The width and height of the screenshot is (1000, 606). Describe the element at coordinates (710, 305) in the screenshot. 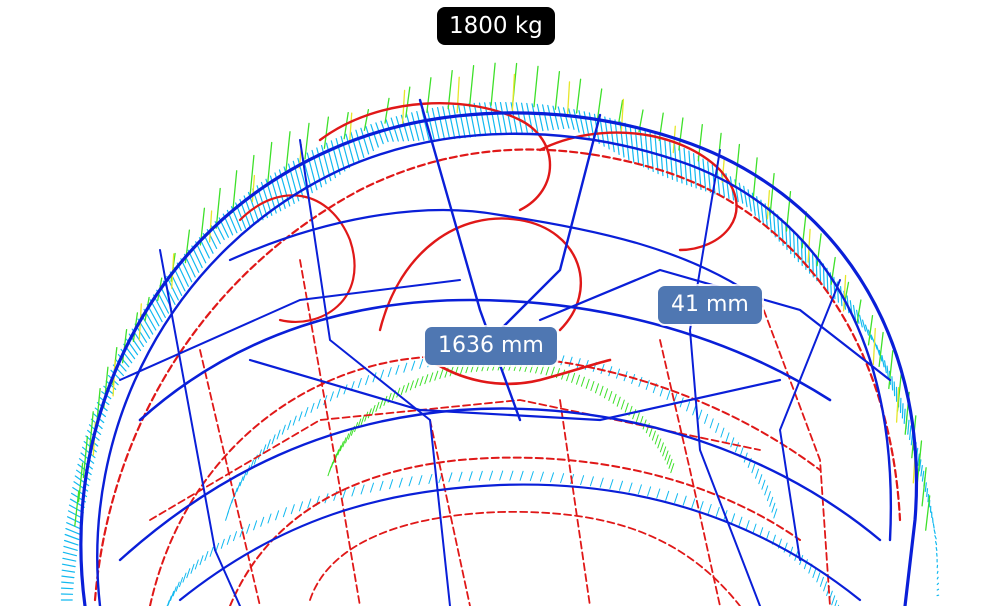

I see `dimension-label-secondary: 41 mm` at that location.